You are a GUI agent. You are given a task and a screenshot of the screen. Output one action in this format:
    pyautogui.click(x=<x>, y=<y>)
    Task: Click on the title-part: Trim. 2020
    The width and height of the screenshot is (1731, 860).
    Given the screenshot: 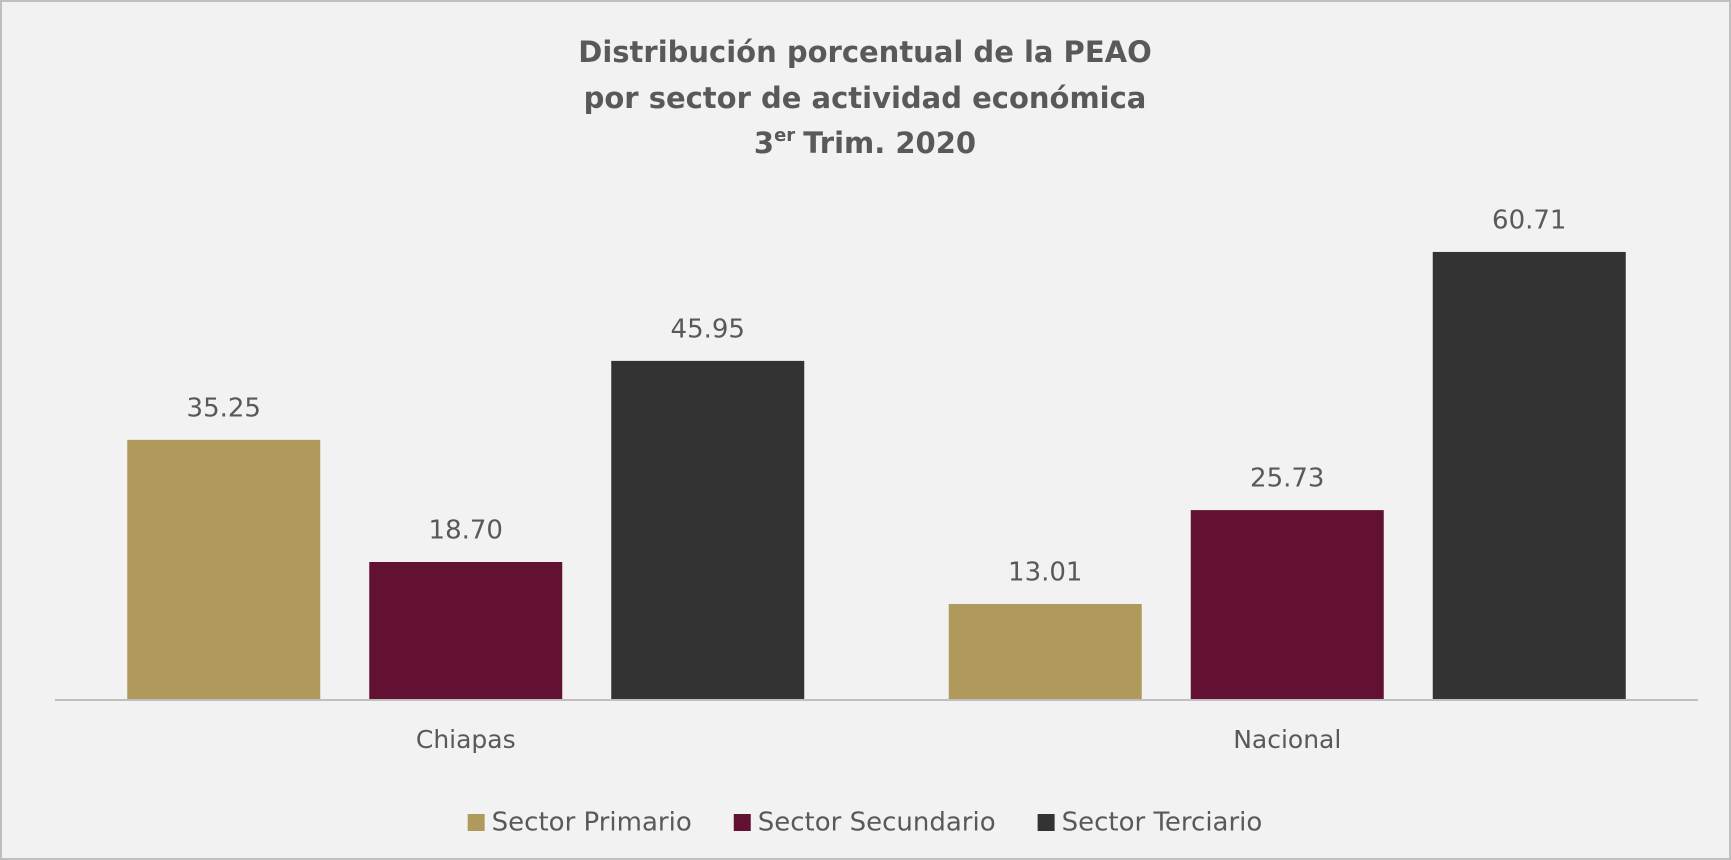 What is the action you would take?
    pyautogui.click(x=889, y=143)
    